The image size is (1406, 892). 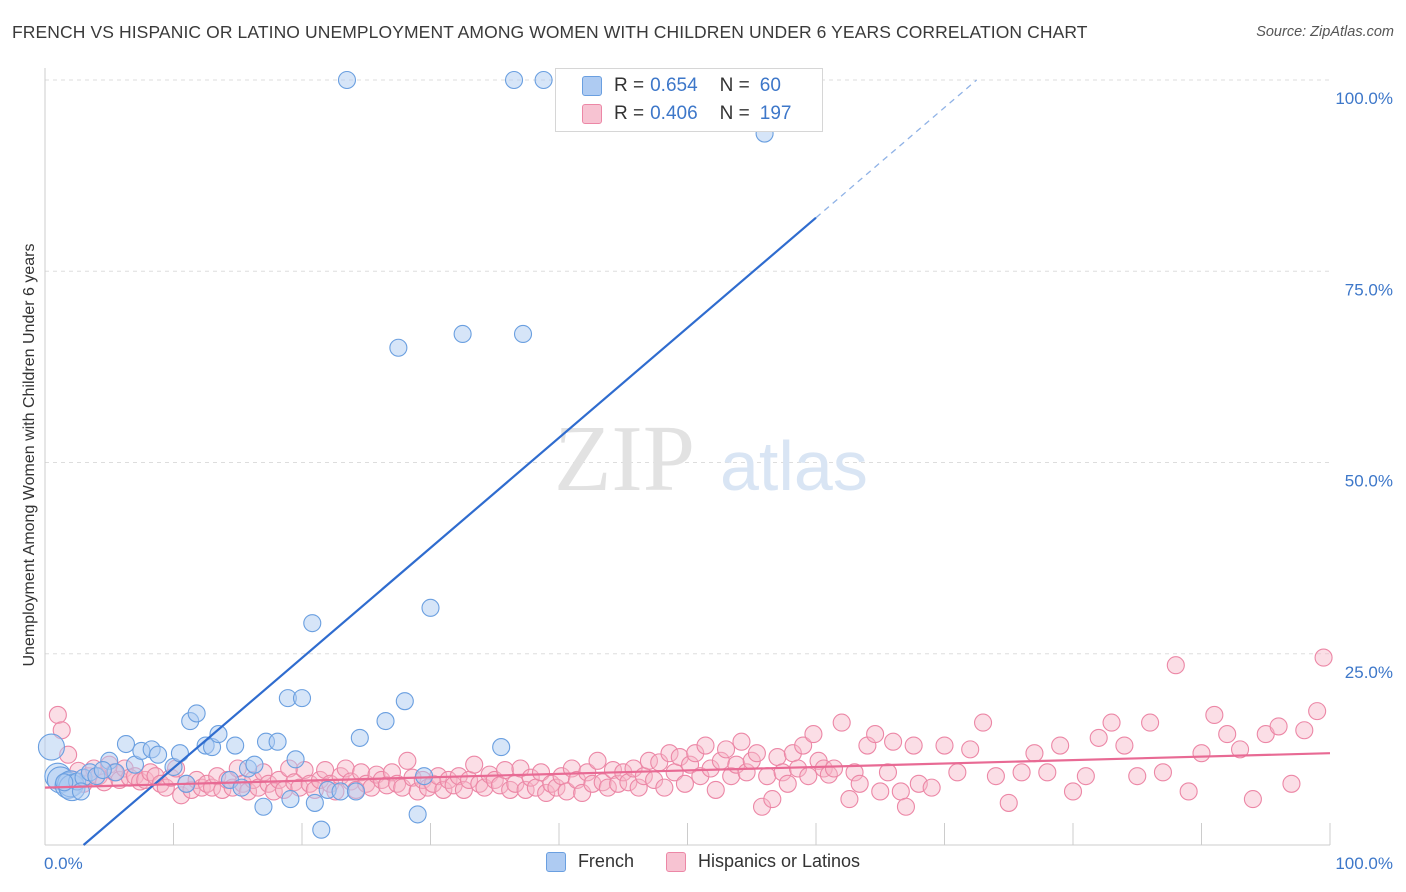 I want to click on source-label: Source: ZipAtlas.com, so click(x=1325, y=32).